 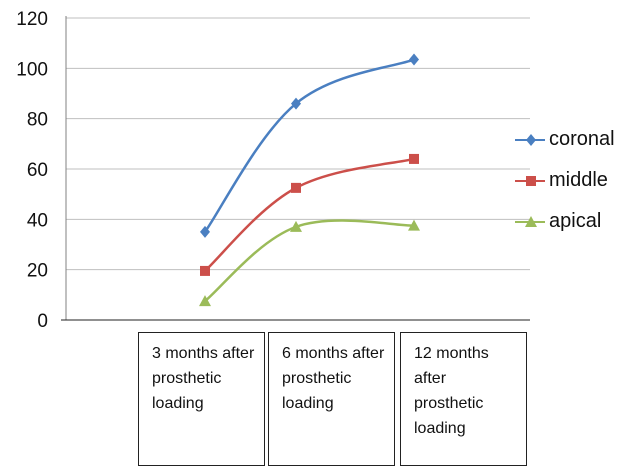 I want to click on series-coronal, so click(x=309, y=145).